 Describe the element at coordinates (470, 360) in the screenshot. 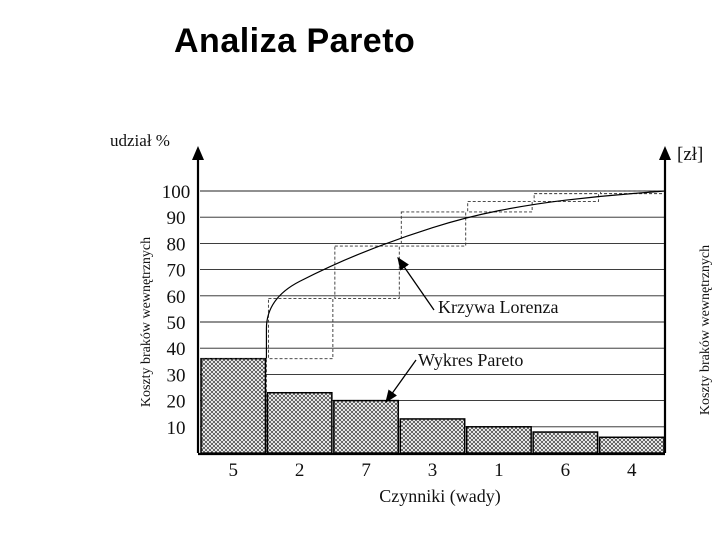

I see `annotation-wykres-pareto: Wykres Pareto` at that location.